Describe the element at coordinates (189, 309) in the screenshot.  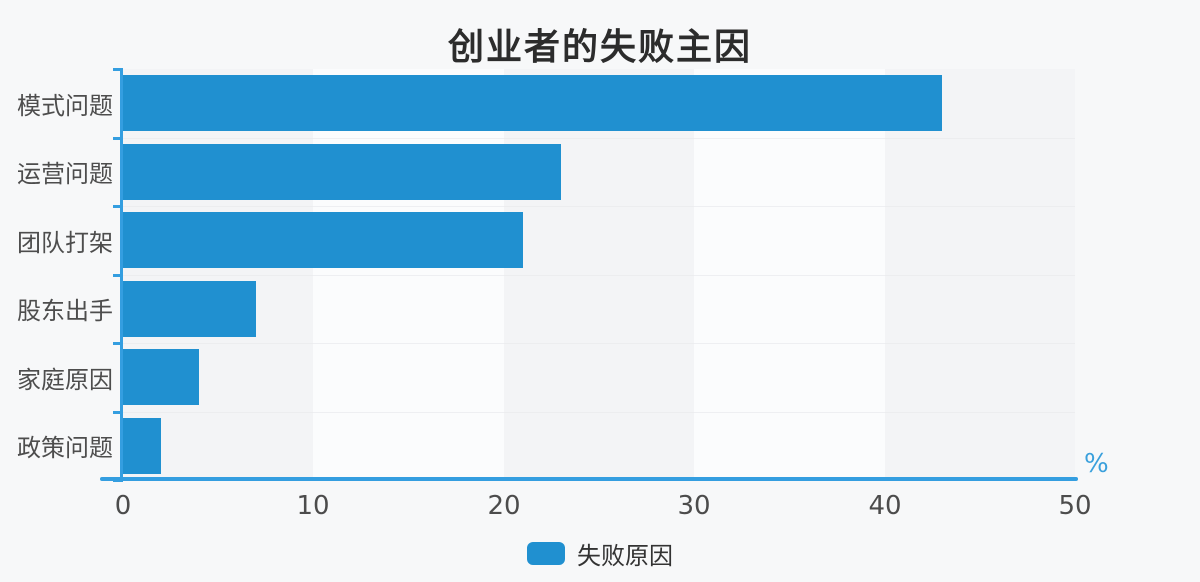
I see `bar-股东出手` at that location.